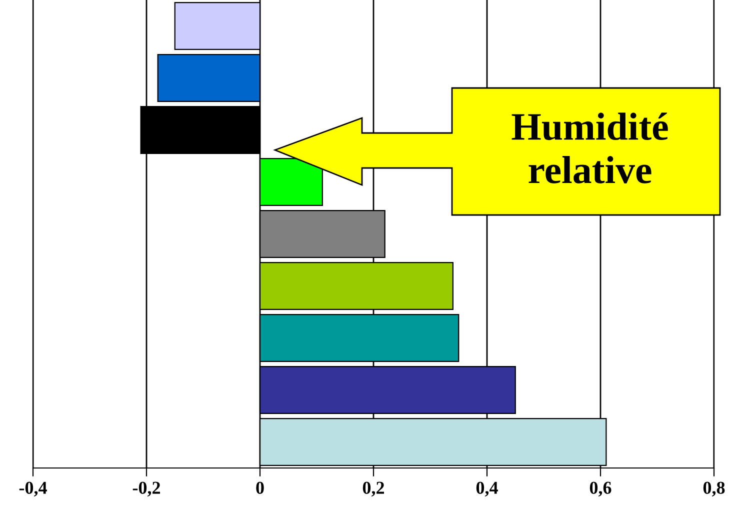 This screenshot has height=515, width=741. I want to click on annotation: Humidité relative, so click(590, 148).